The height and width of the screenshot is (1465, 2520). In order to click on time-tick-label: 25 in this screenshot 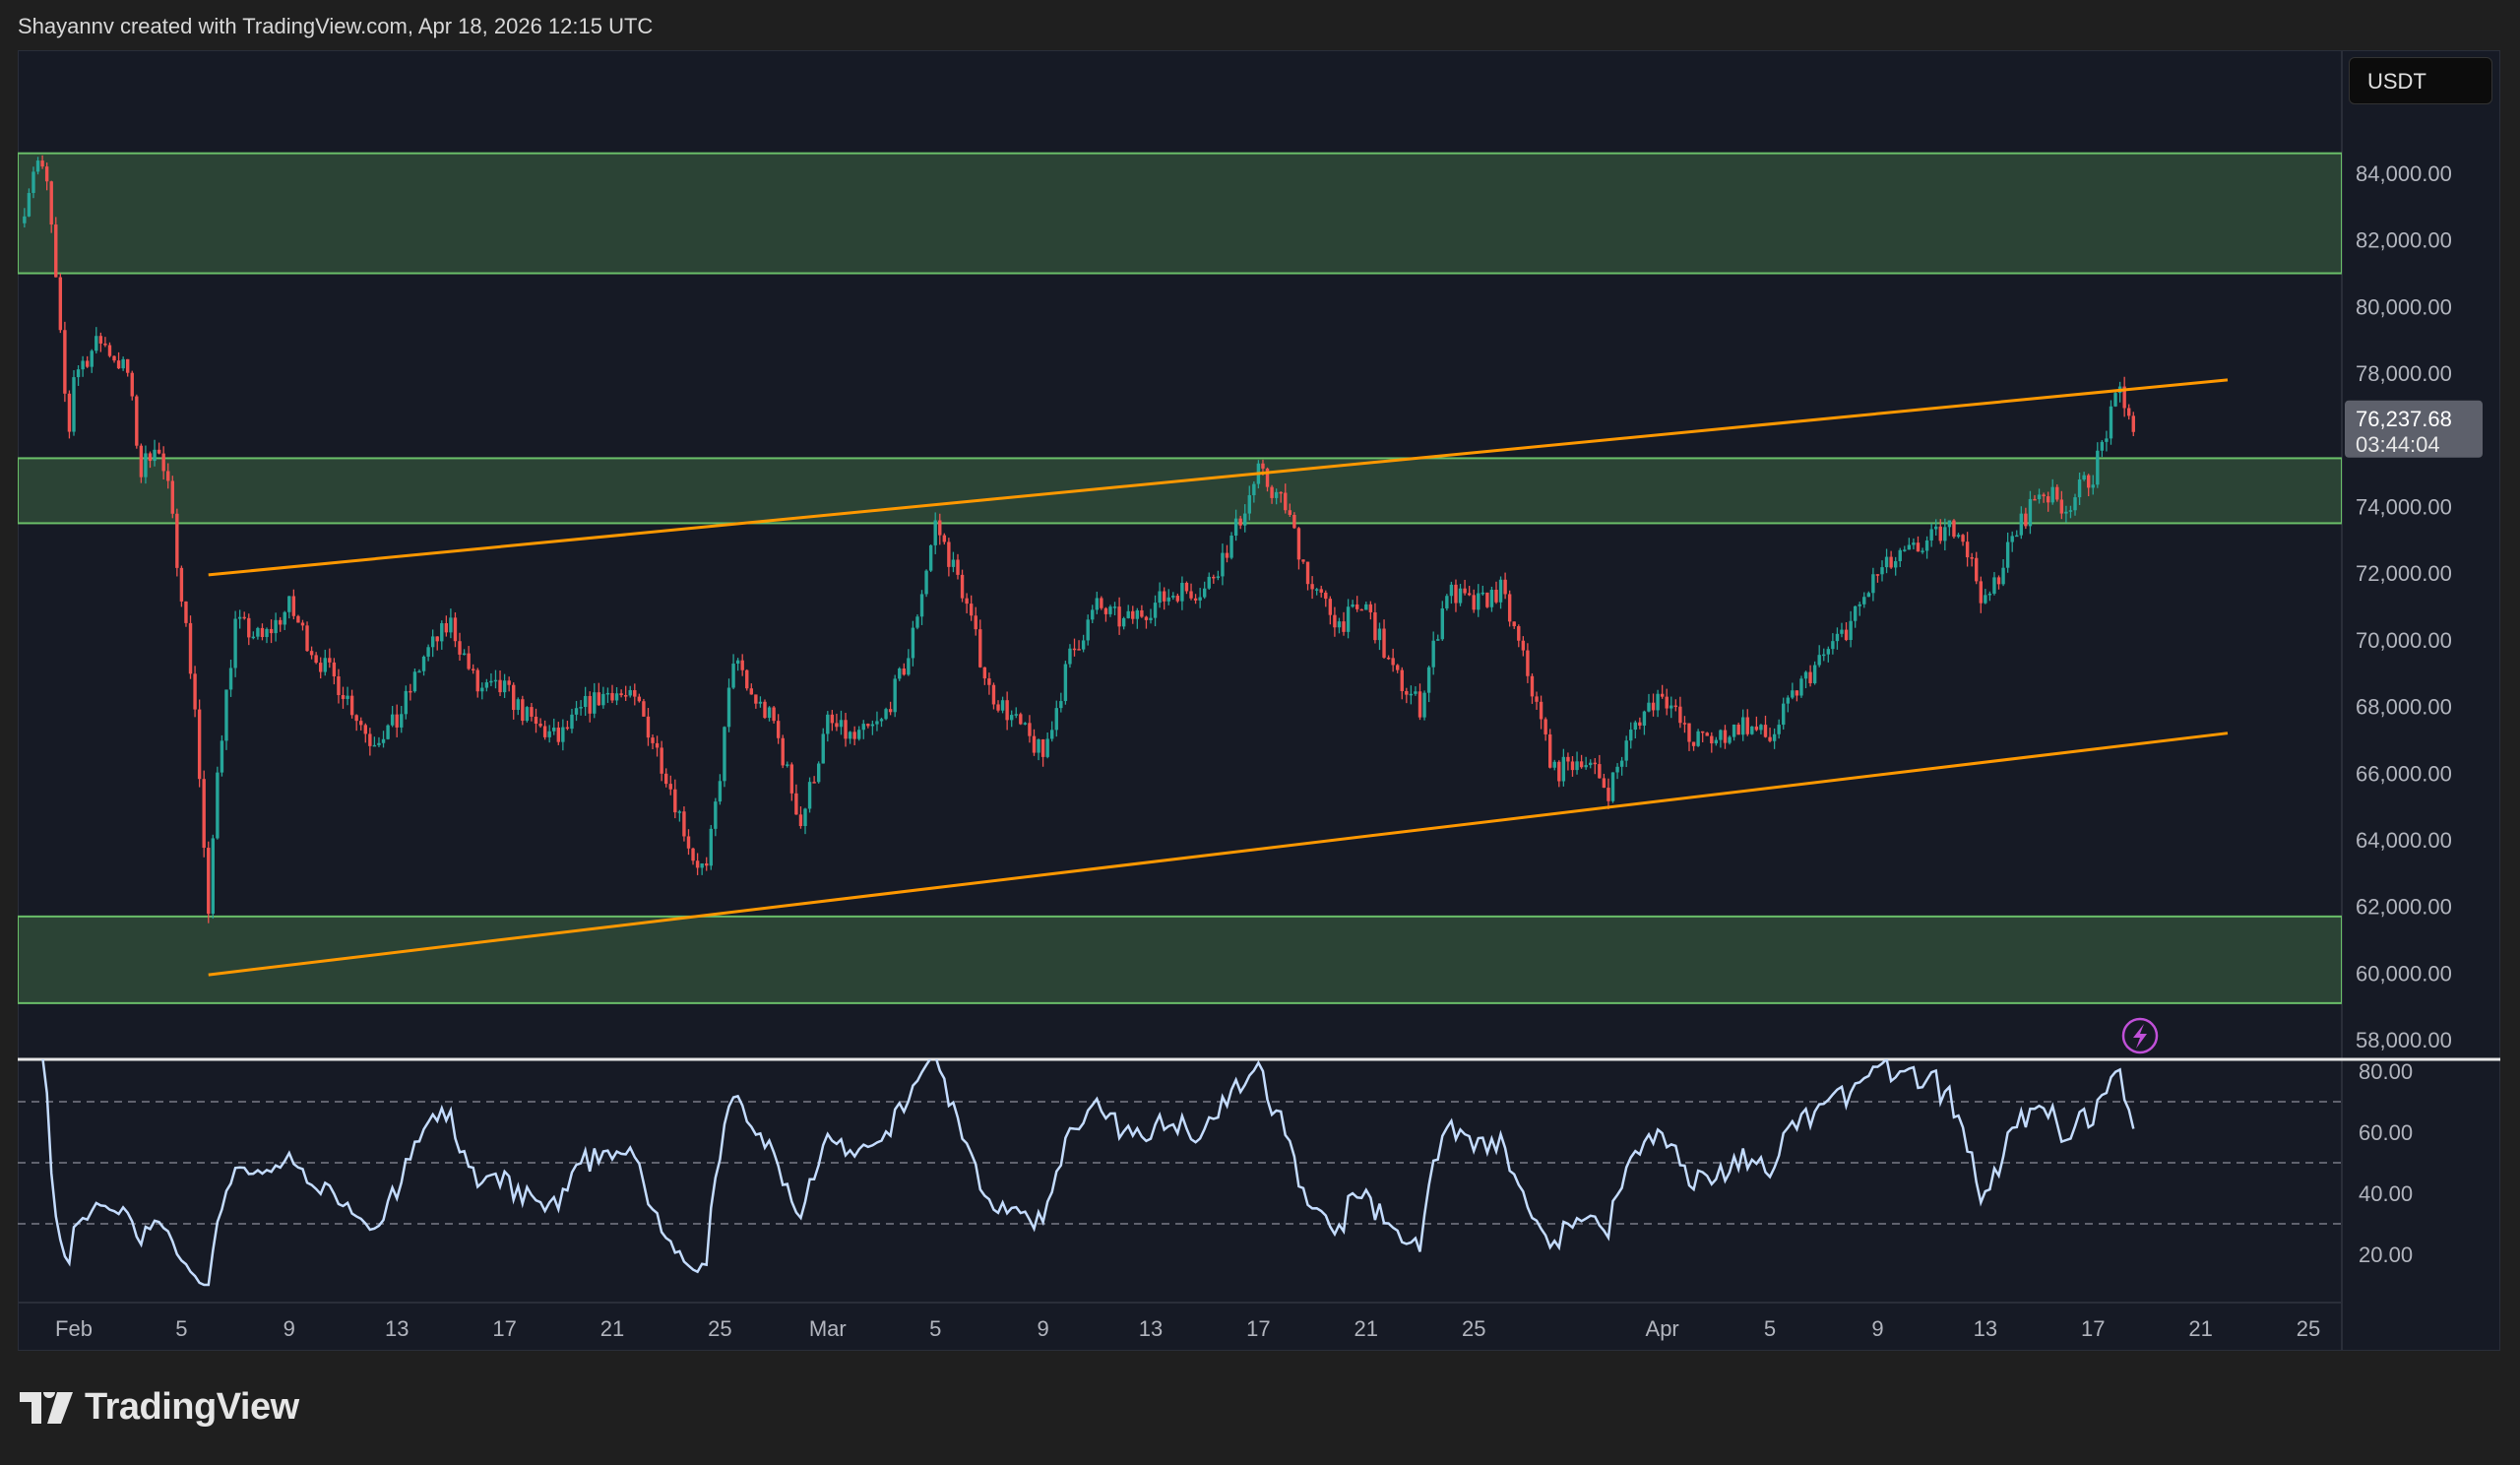, I will do `click(2308, 1328)`.